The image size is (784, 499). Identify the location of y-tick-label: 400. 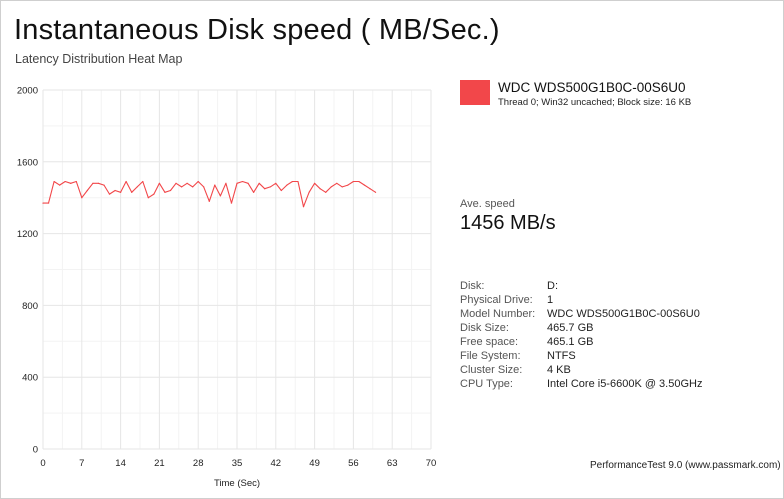
(30, 378).